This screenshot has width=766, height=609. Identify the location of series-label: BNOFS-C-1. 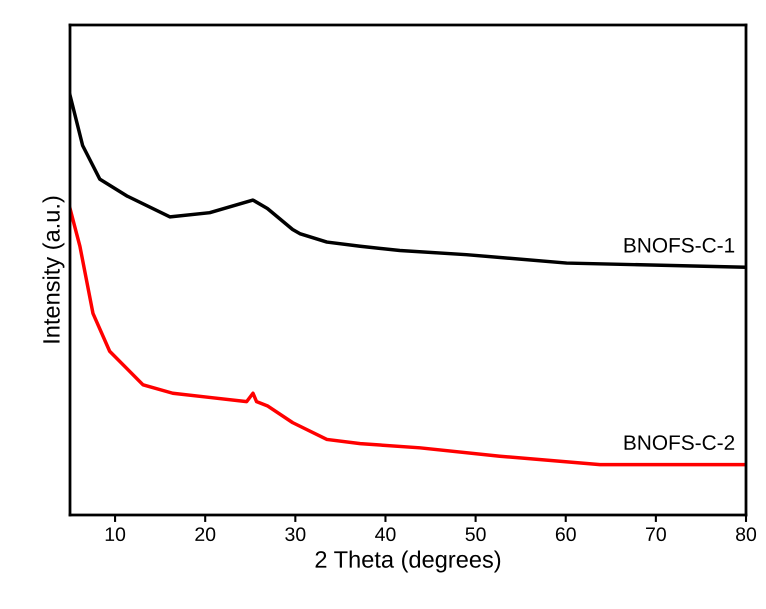
(679, 245).